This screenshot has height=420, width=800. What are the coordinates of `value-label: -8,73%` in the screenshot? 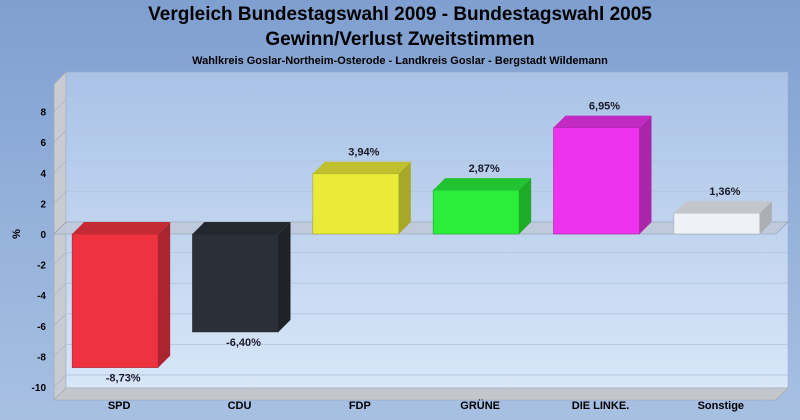 It's located at (123, 379).